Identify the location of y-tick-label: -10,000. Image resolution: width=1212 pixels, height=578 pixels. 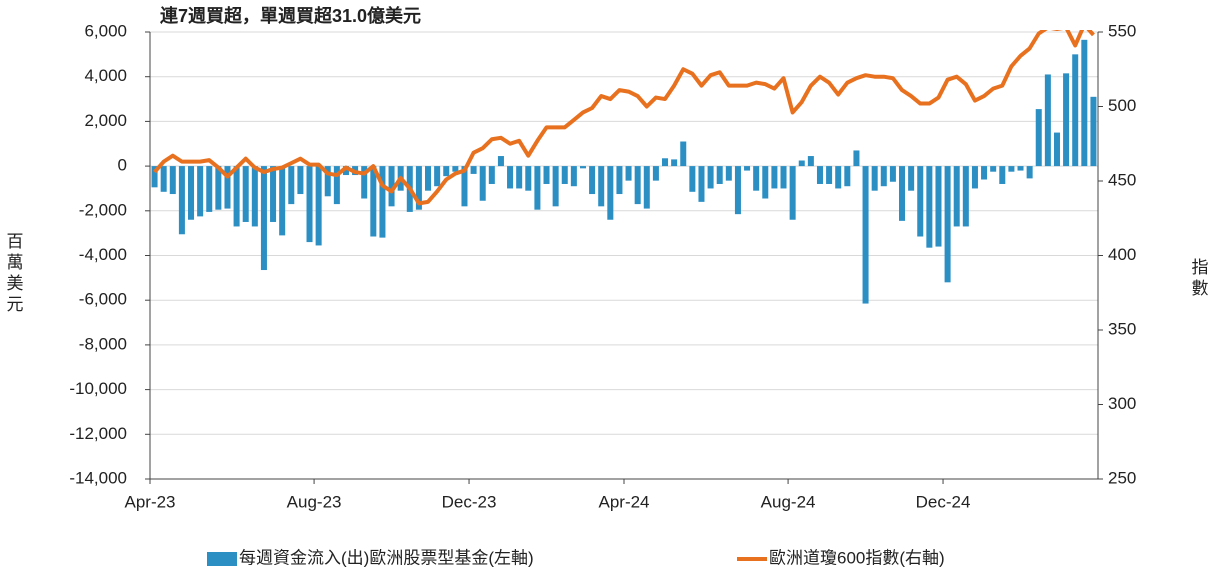
(98, 388).